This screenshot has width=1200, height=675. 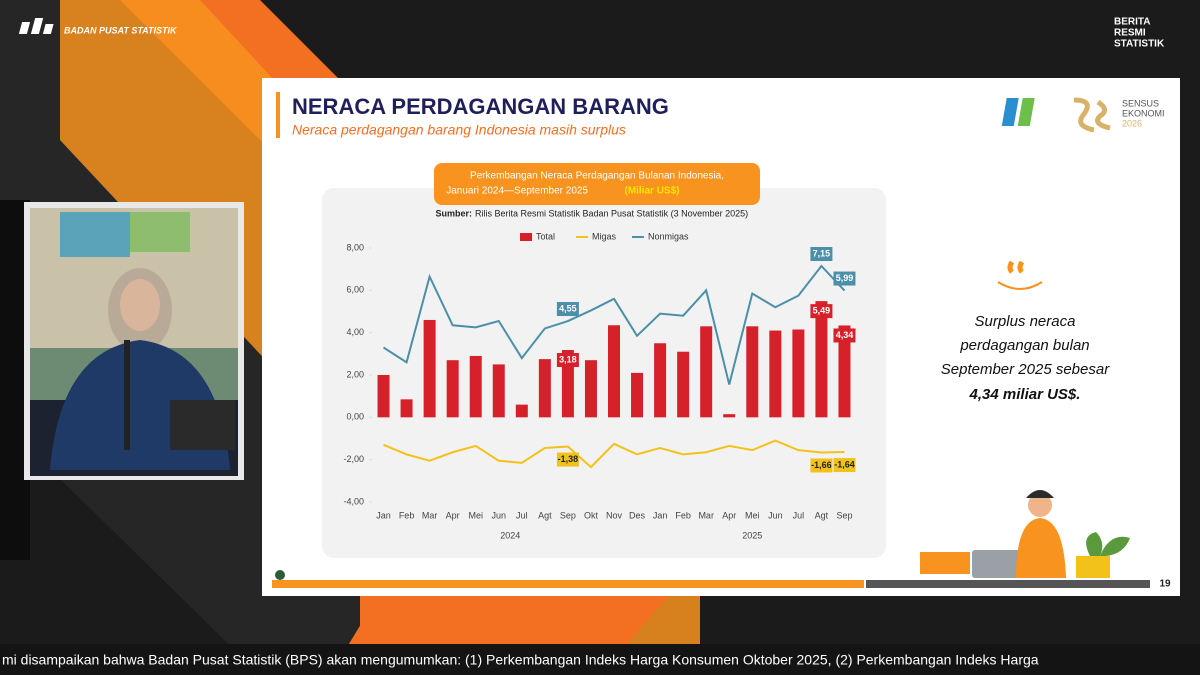 I want to click on note-text: perdagangan bulan, so click(x=1024, y=345).